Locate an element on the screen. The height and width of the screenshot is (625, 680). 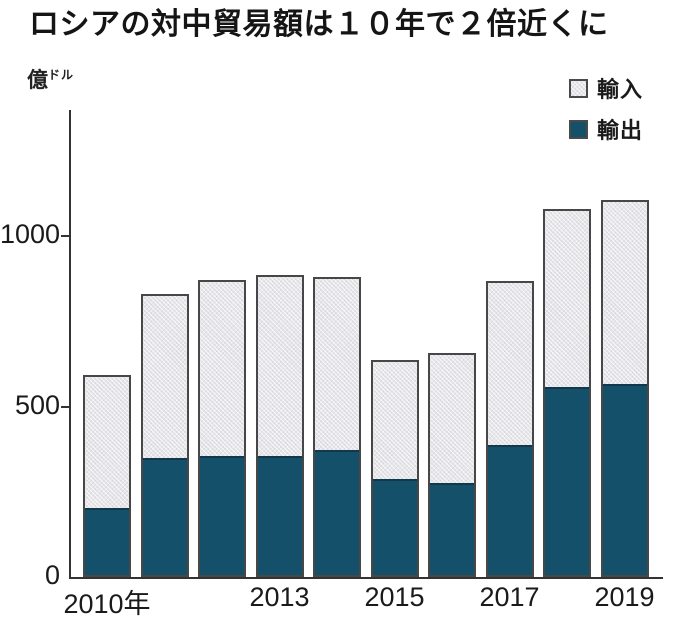
bar-2019 is located at coordinates (624, 388).